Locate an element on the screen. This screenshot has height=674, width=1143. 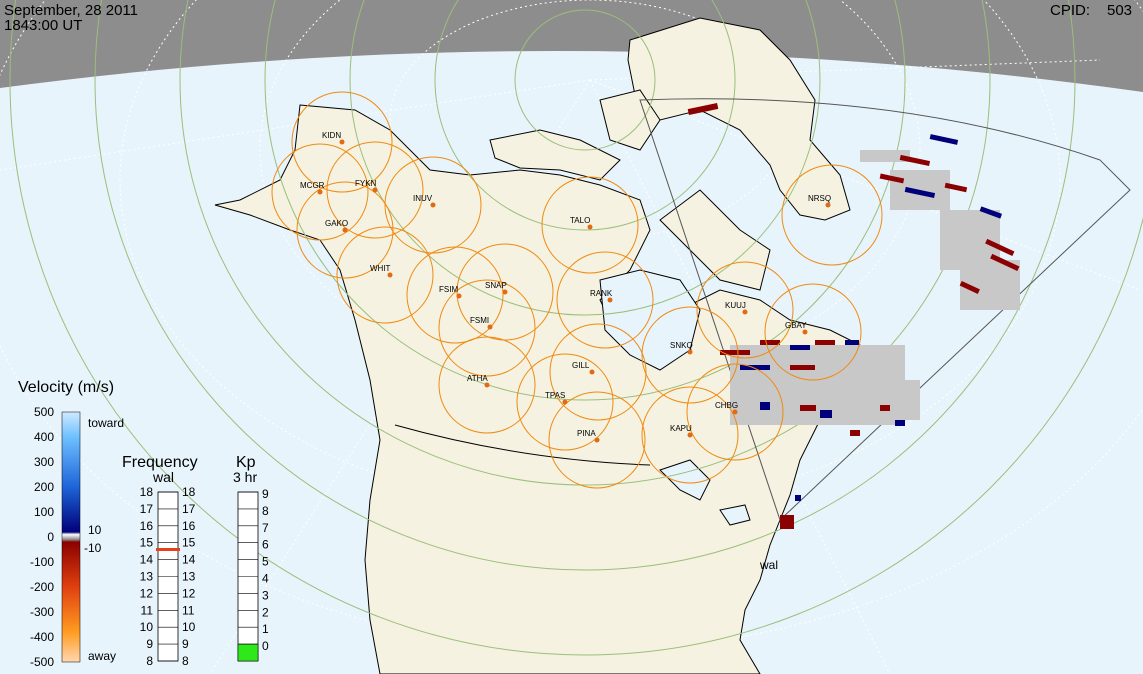
kp-tick-label: 9 is located at coordinates (265, 494).